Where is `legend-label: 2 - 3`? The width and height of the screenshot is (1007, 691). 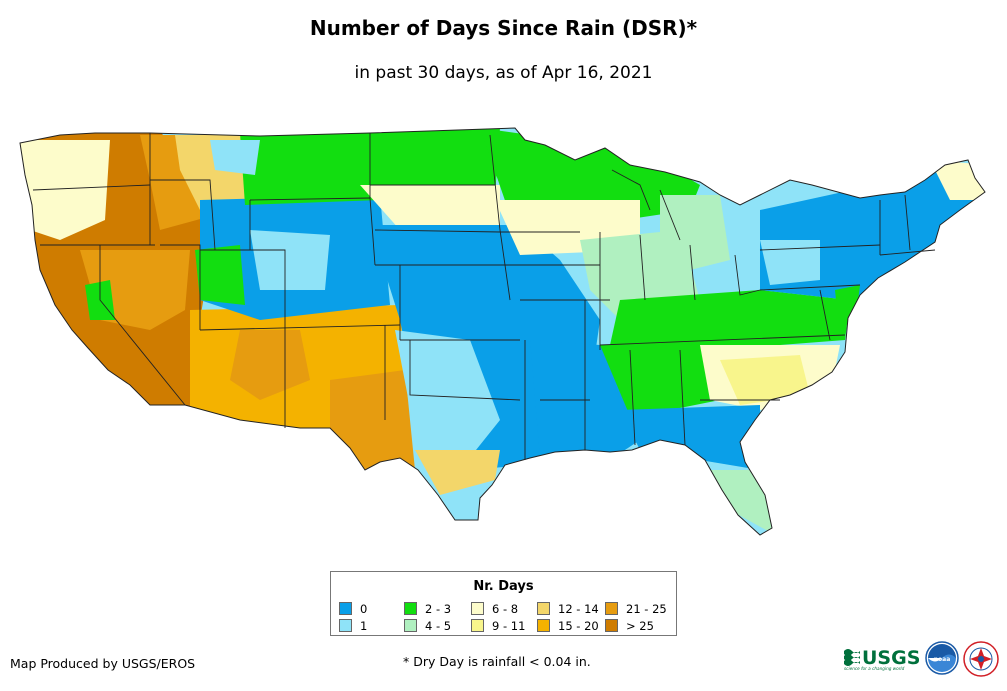 legend-label: 2 - 3 is located at coordinates (438, 609).